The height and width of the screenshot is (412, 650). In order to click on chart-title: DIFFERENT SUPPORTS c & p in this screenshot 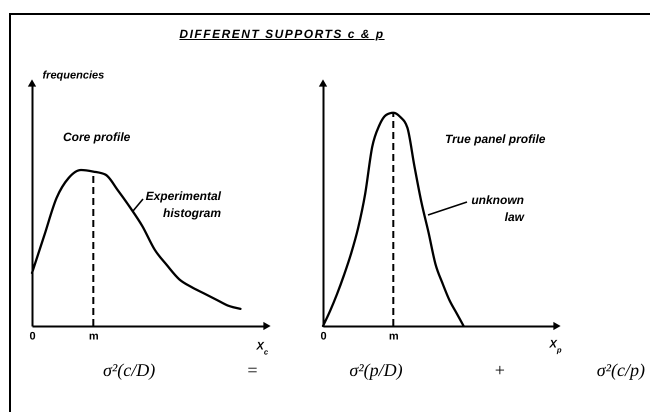, I will do `click(282, 34)`.